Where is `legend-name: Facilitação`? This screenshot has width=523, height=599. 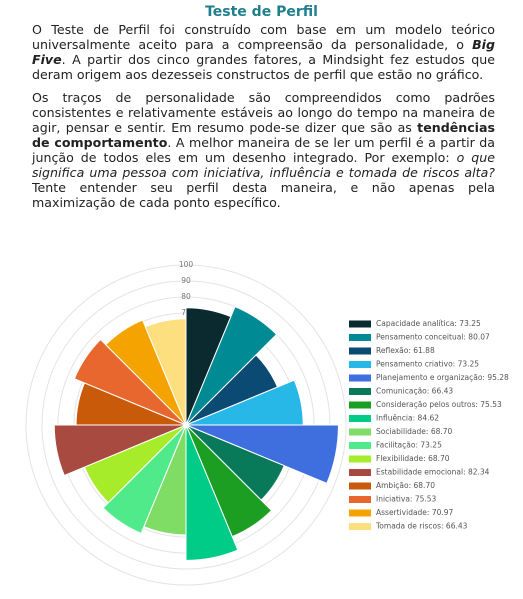 legend-name: Facilitação is located at coordinates (396, 445).